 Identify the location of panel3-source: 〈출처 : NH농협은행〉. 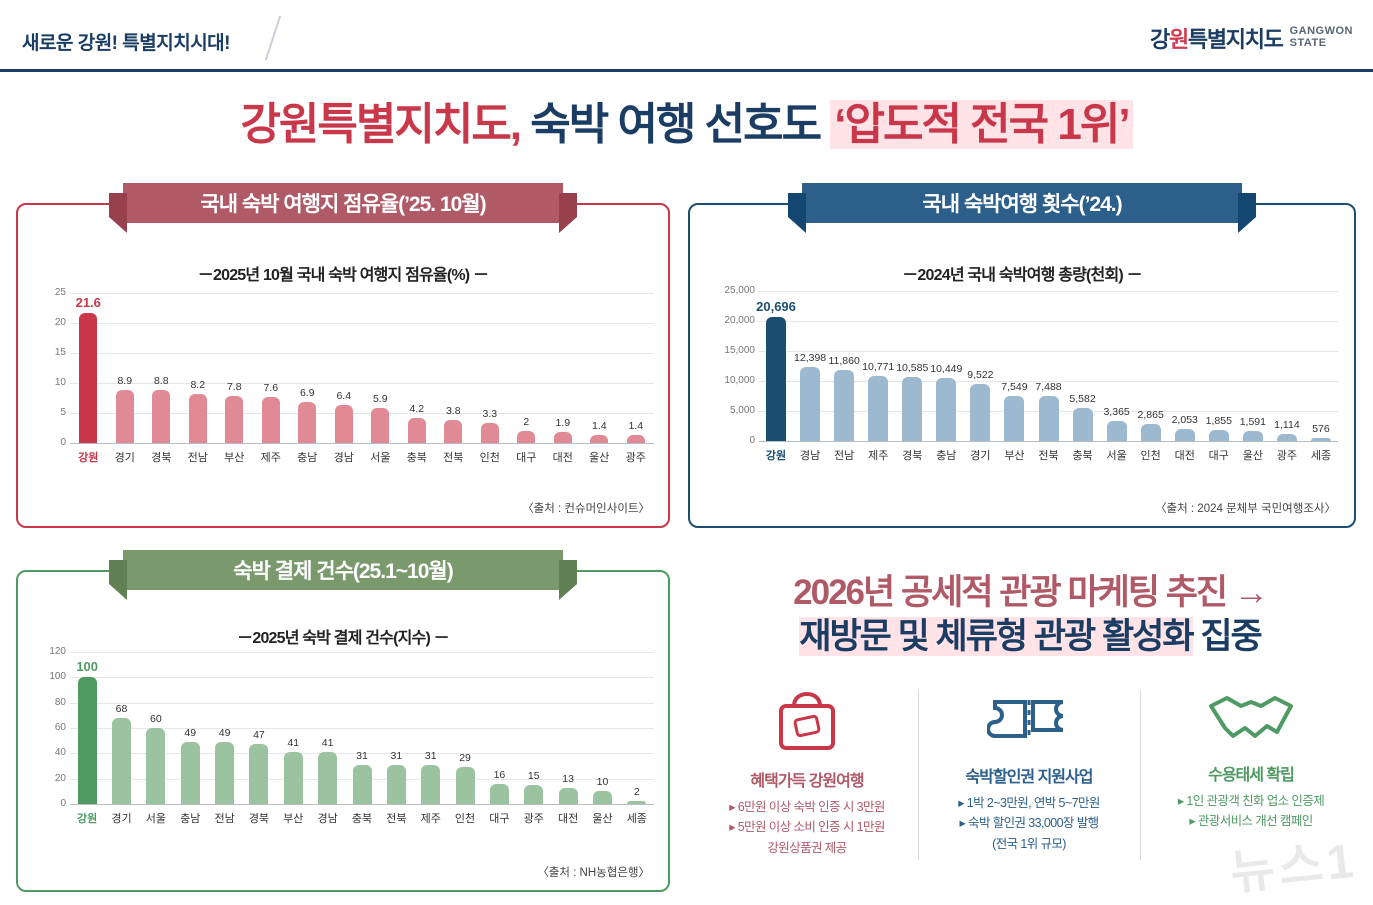
(593, 873).